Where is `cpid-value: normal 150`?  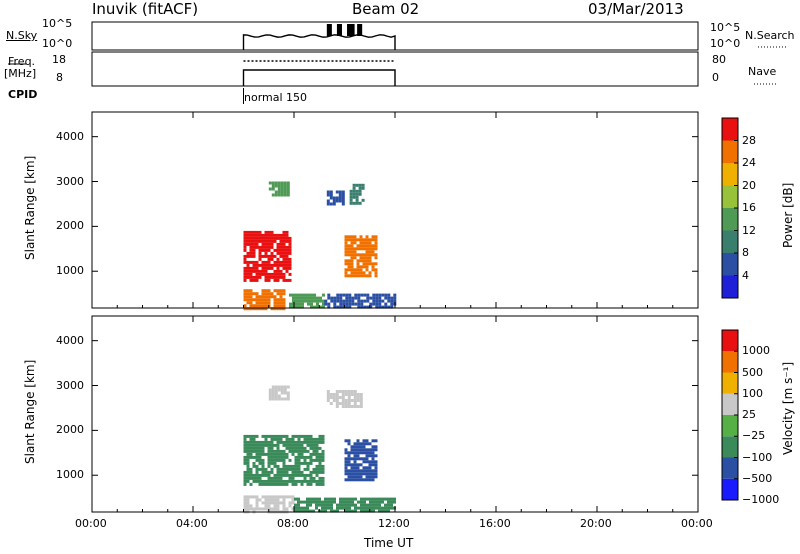
cpid-value: normal 150 is located at coordinates (276, 97).